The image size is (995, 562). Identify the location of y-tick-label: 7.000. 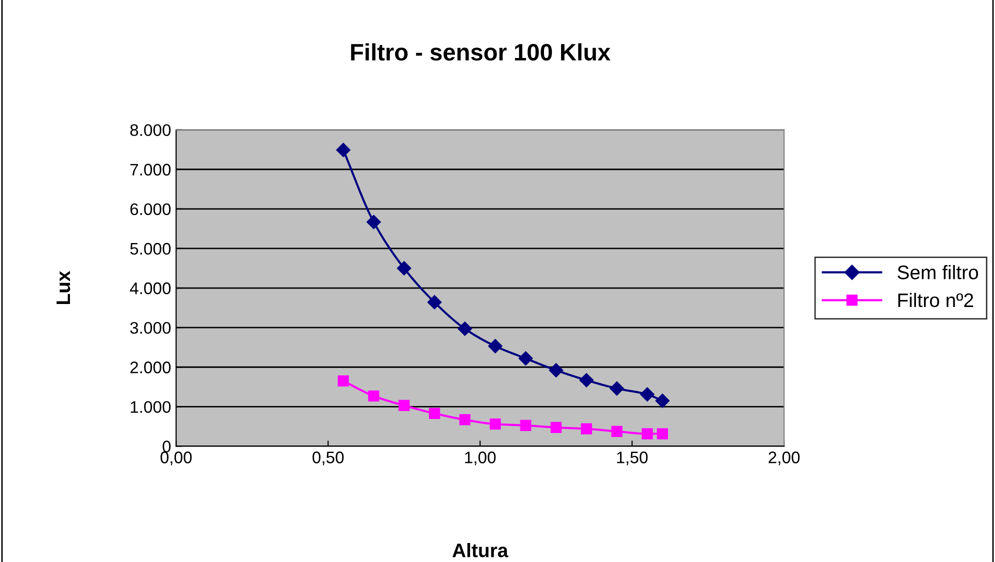
(150, 170).